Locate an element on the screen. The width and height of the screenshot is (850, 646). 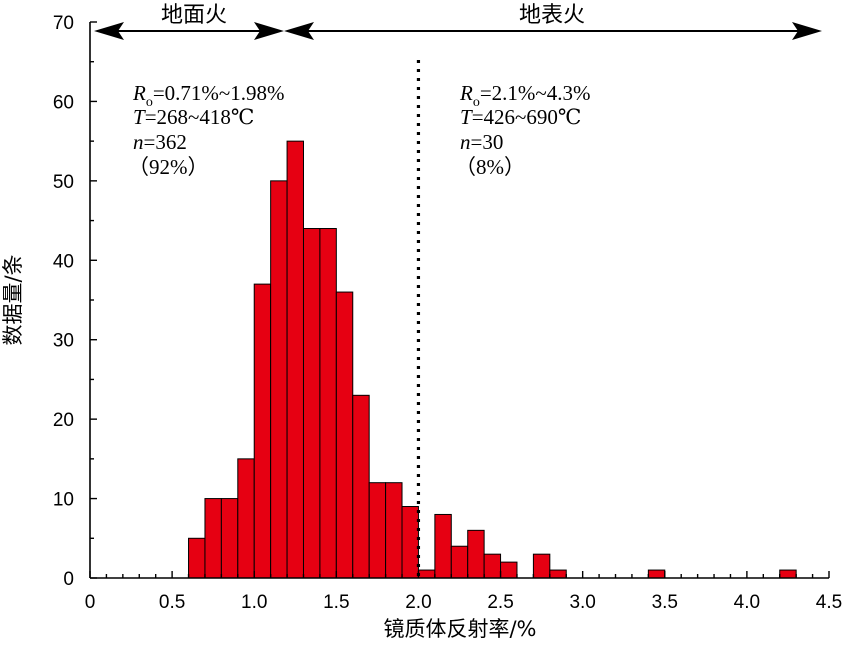
x-tick-label: 0.5 is located at coordinates (172, 602).